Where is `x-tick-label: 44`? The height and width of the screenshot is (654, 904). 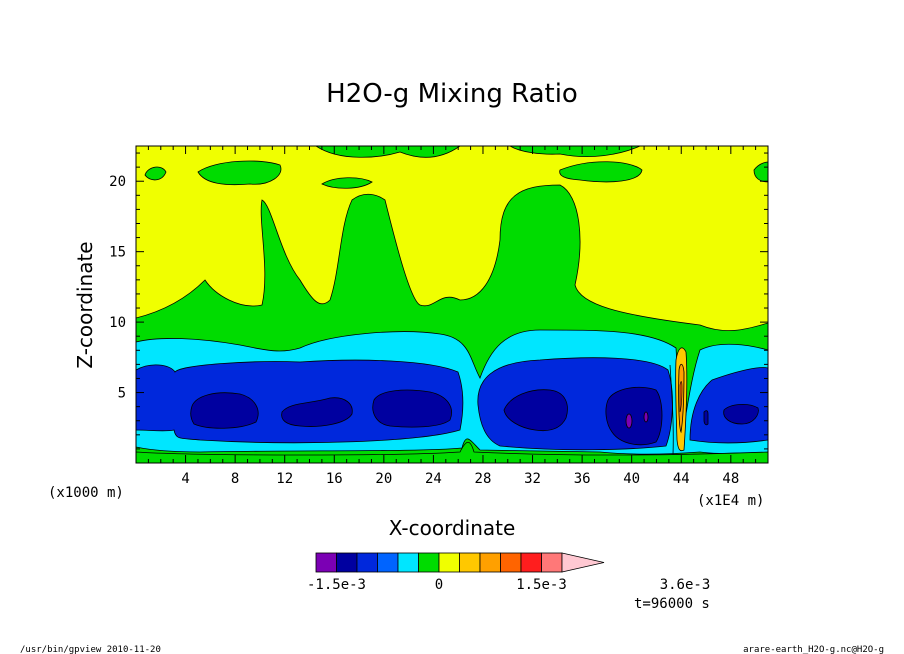 x-tick-label: 44 is located at coordinates (681, 479).